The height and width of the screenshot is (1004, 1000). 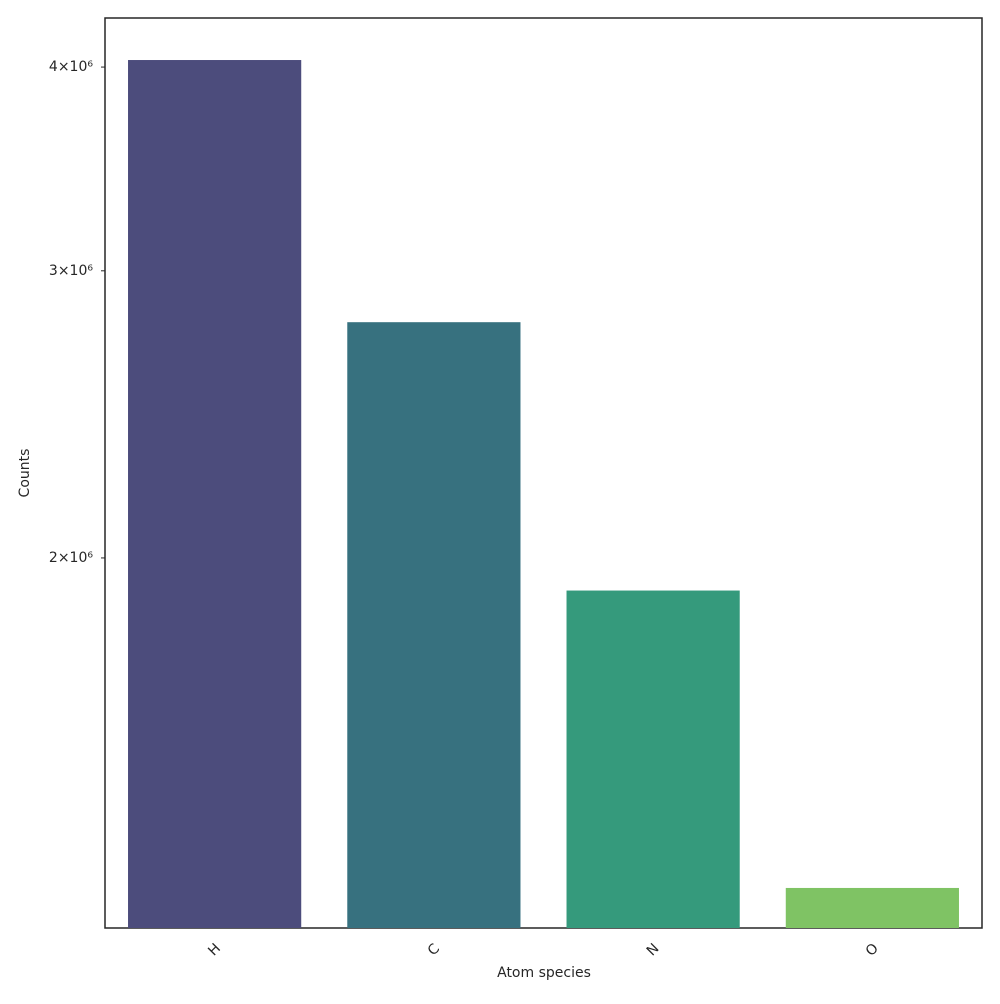 I want to click on x-tick-label: C, so click(x=434, y=950).